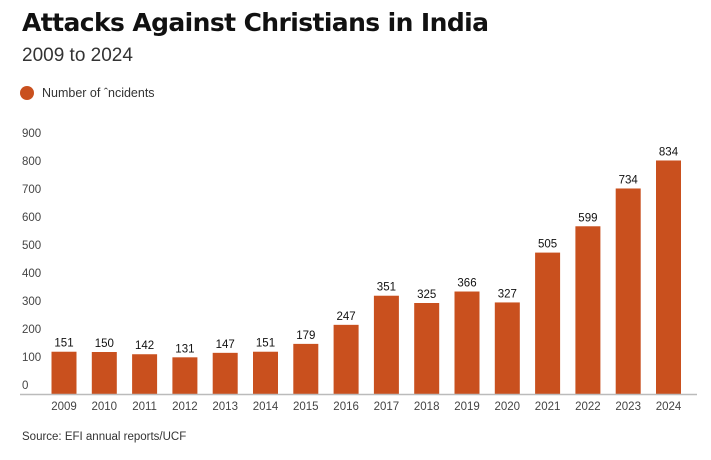  Describe the element at coordinates (31, 218) in the screenshot. I see `y-tick-label: 600` at that location.